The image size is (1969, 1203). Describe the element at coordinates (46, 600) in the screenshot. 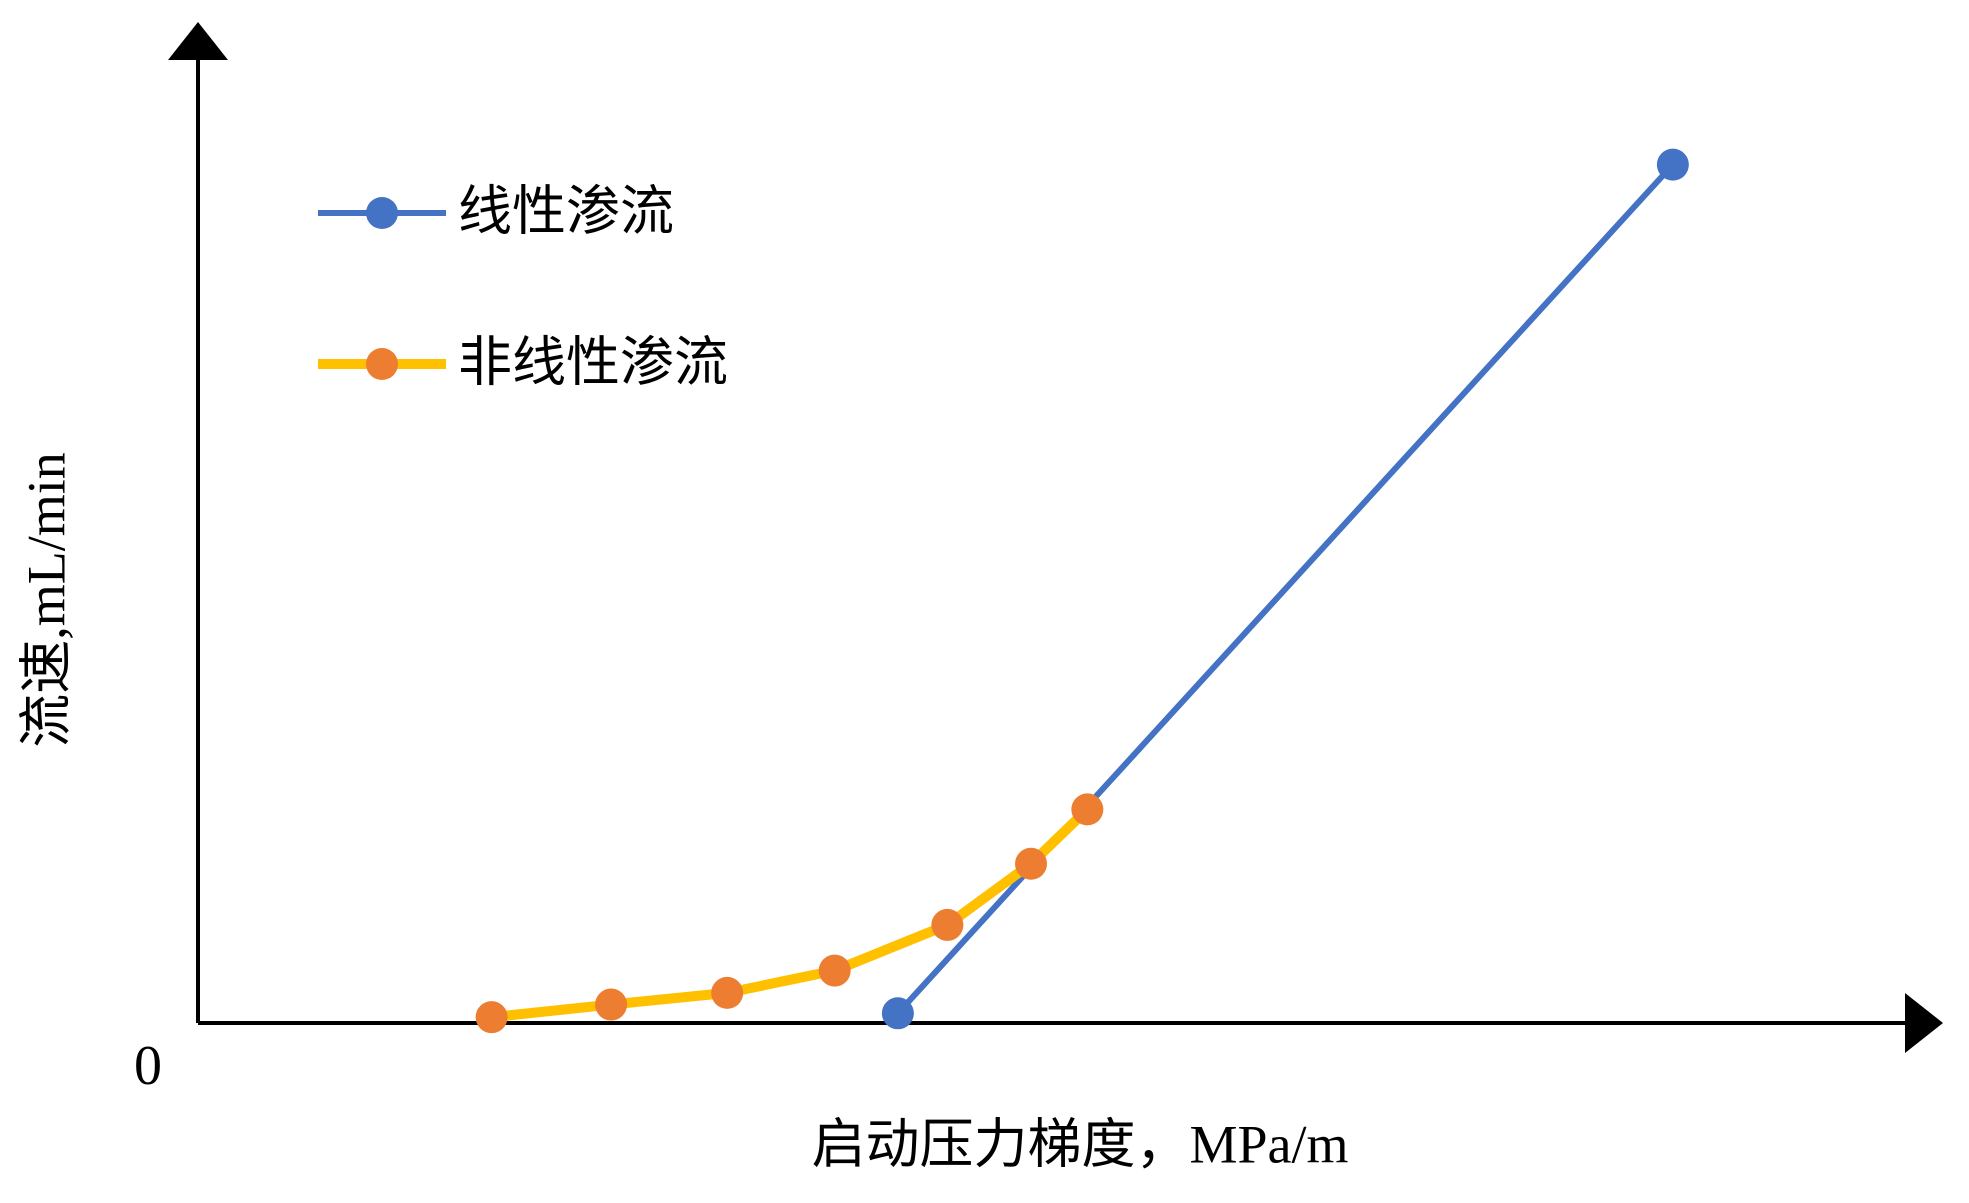

I see `y-axis-label: 流速,mL/min` at that location.